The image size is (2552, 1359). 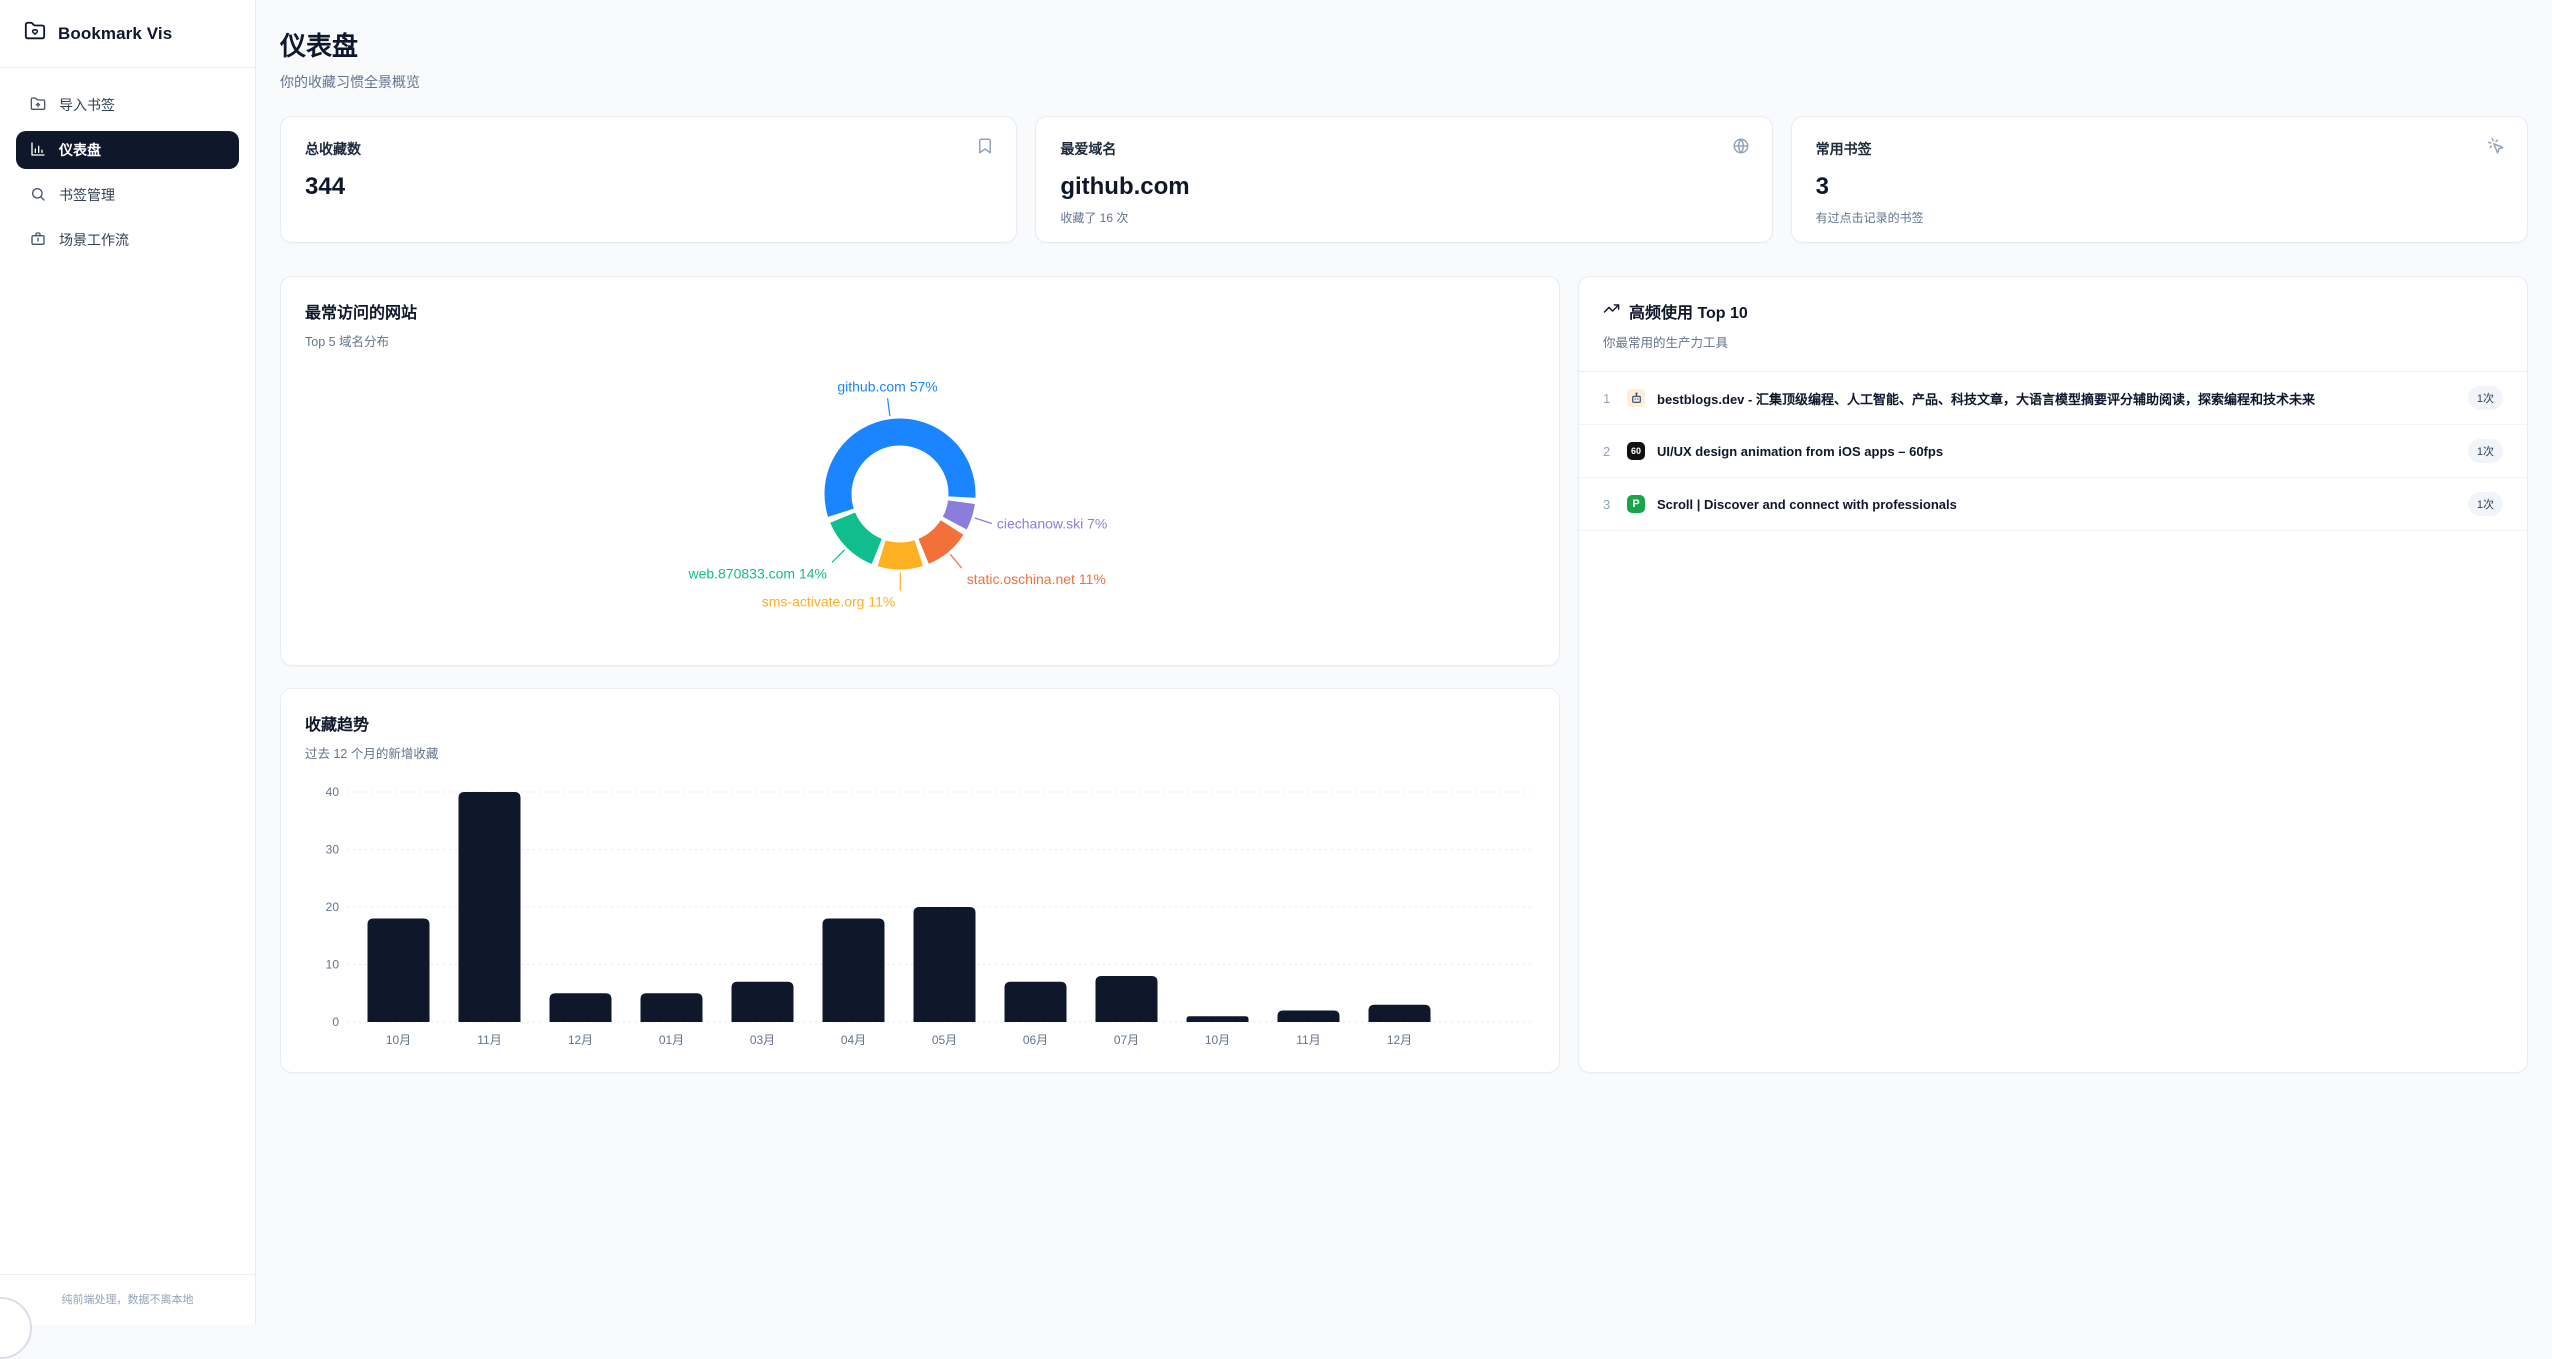 I want to click on donut-segment-ciechanow.ski, so click(x=958, y=512).